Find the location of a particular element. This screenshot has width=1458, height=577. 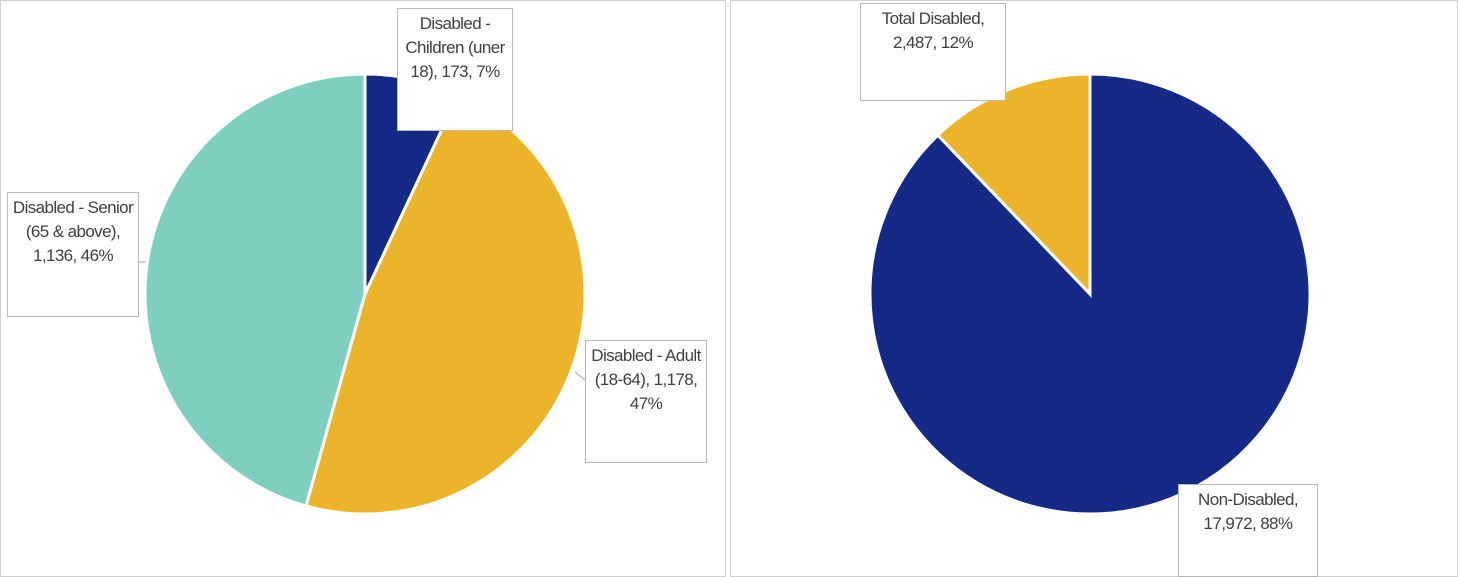

data-label: Non-Disabled, 17,972, 88% is located at coordinates (1248, 530).